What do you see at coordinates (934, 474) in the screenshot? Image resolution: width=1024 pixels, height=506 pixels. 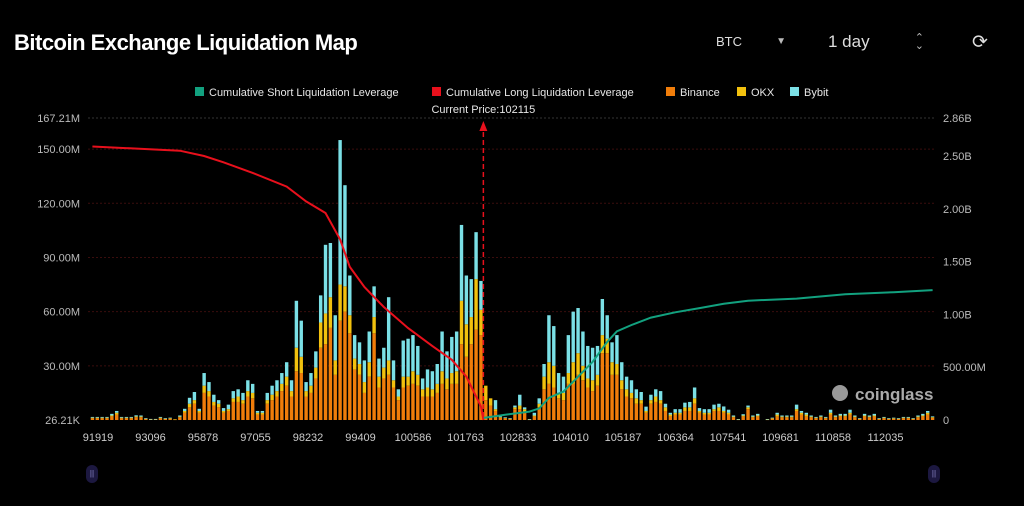 I see `range-slider-right-handle: ||` at bounding box center [934, 474].